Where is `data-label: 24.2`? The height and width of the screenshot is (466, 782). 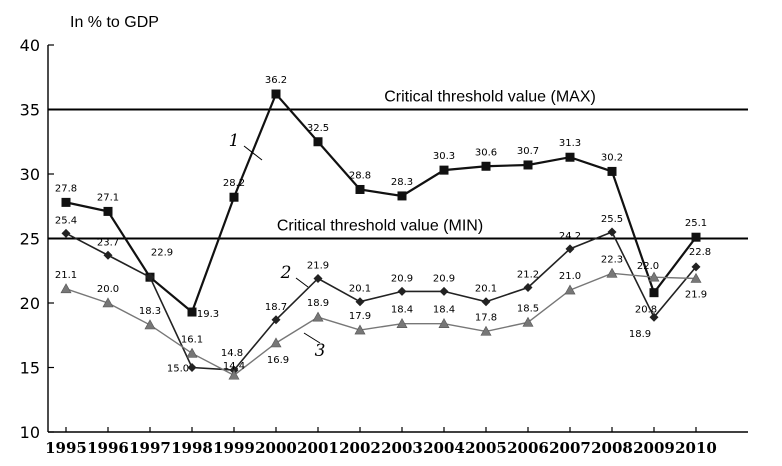 data-label: 24.2 is located at coordinates (570, 236).